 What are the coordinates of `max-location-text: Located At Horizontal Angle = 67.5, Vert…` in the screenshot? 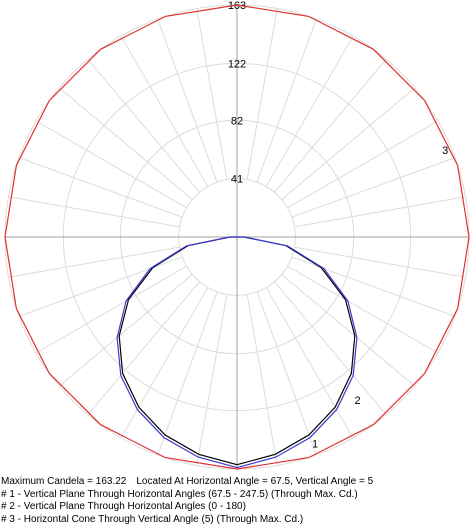 It's located at (255, 481).